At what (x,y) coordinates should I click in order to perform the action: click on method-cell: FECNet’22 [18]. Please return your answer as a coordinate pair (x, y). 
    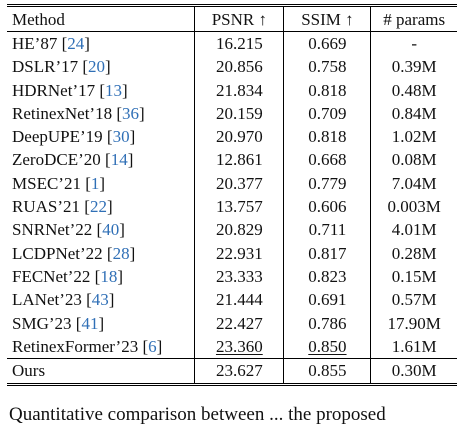
    Looking at the image, I should click on (101, 277).